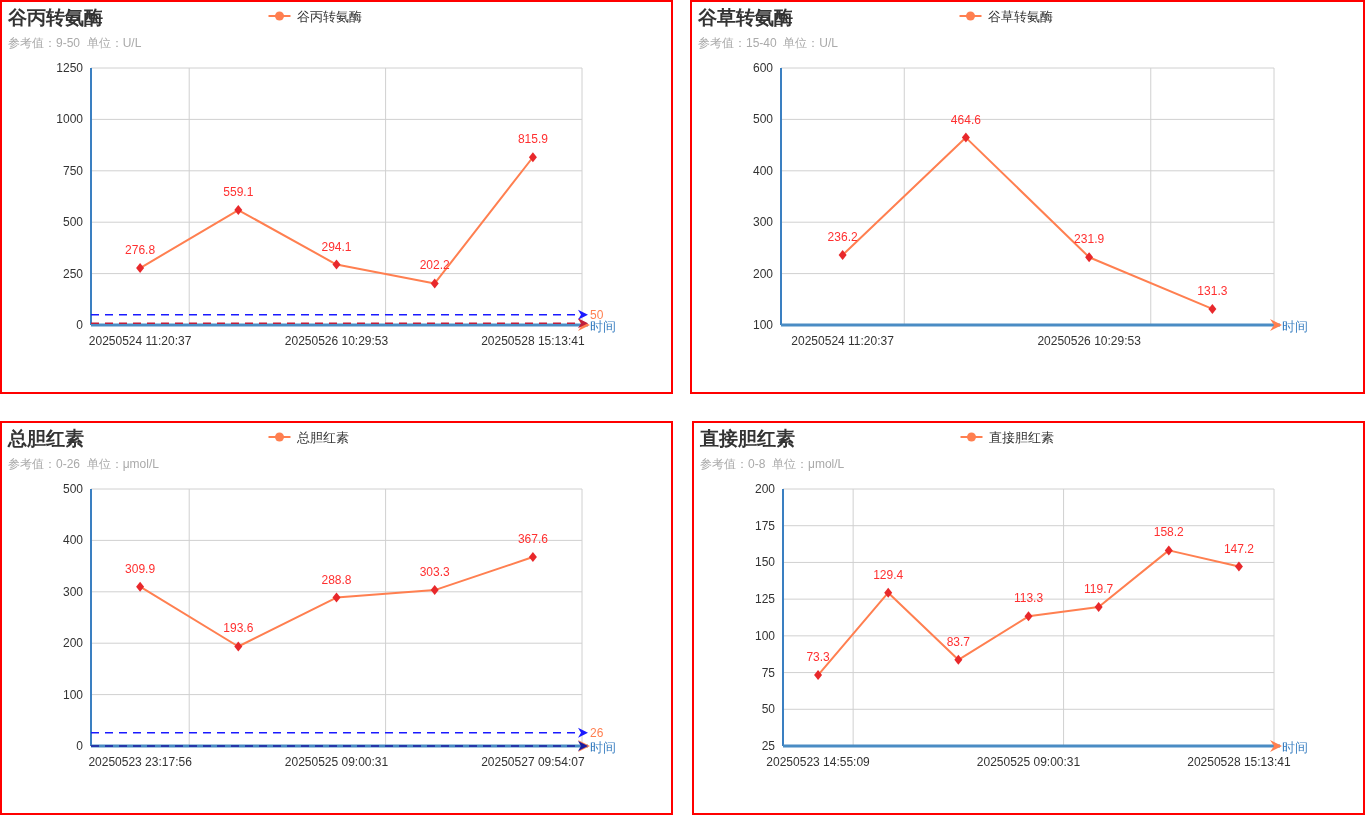 This screenshot has width=1366, height=816. I want to click on data-label: 73.3, so click(818, 657).